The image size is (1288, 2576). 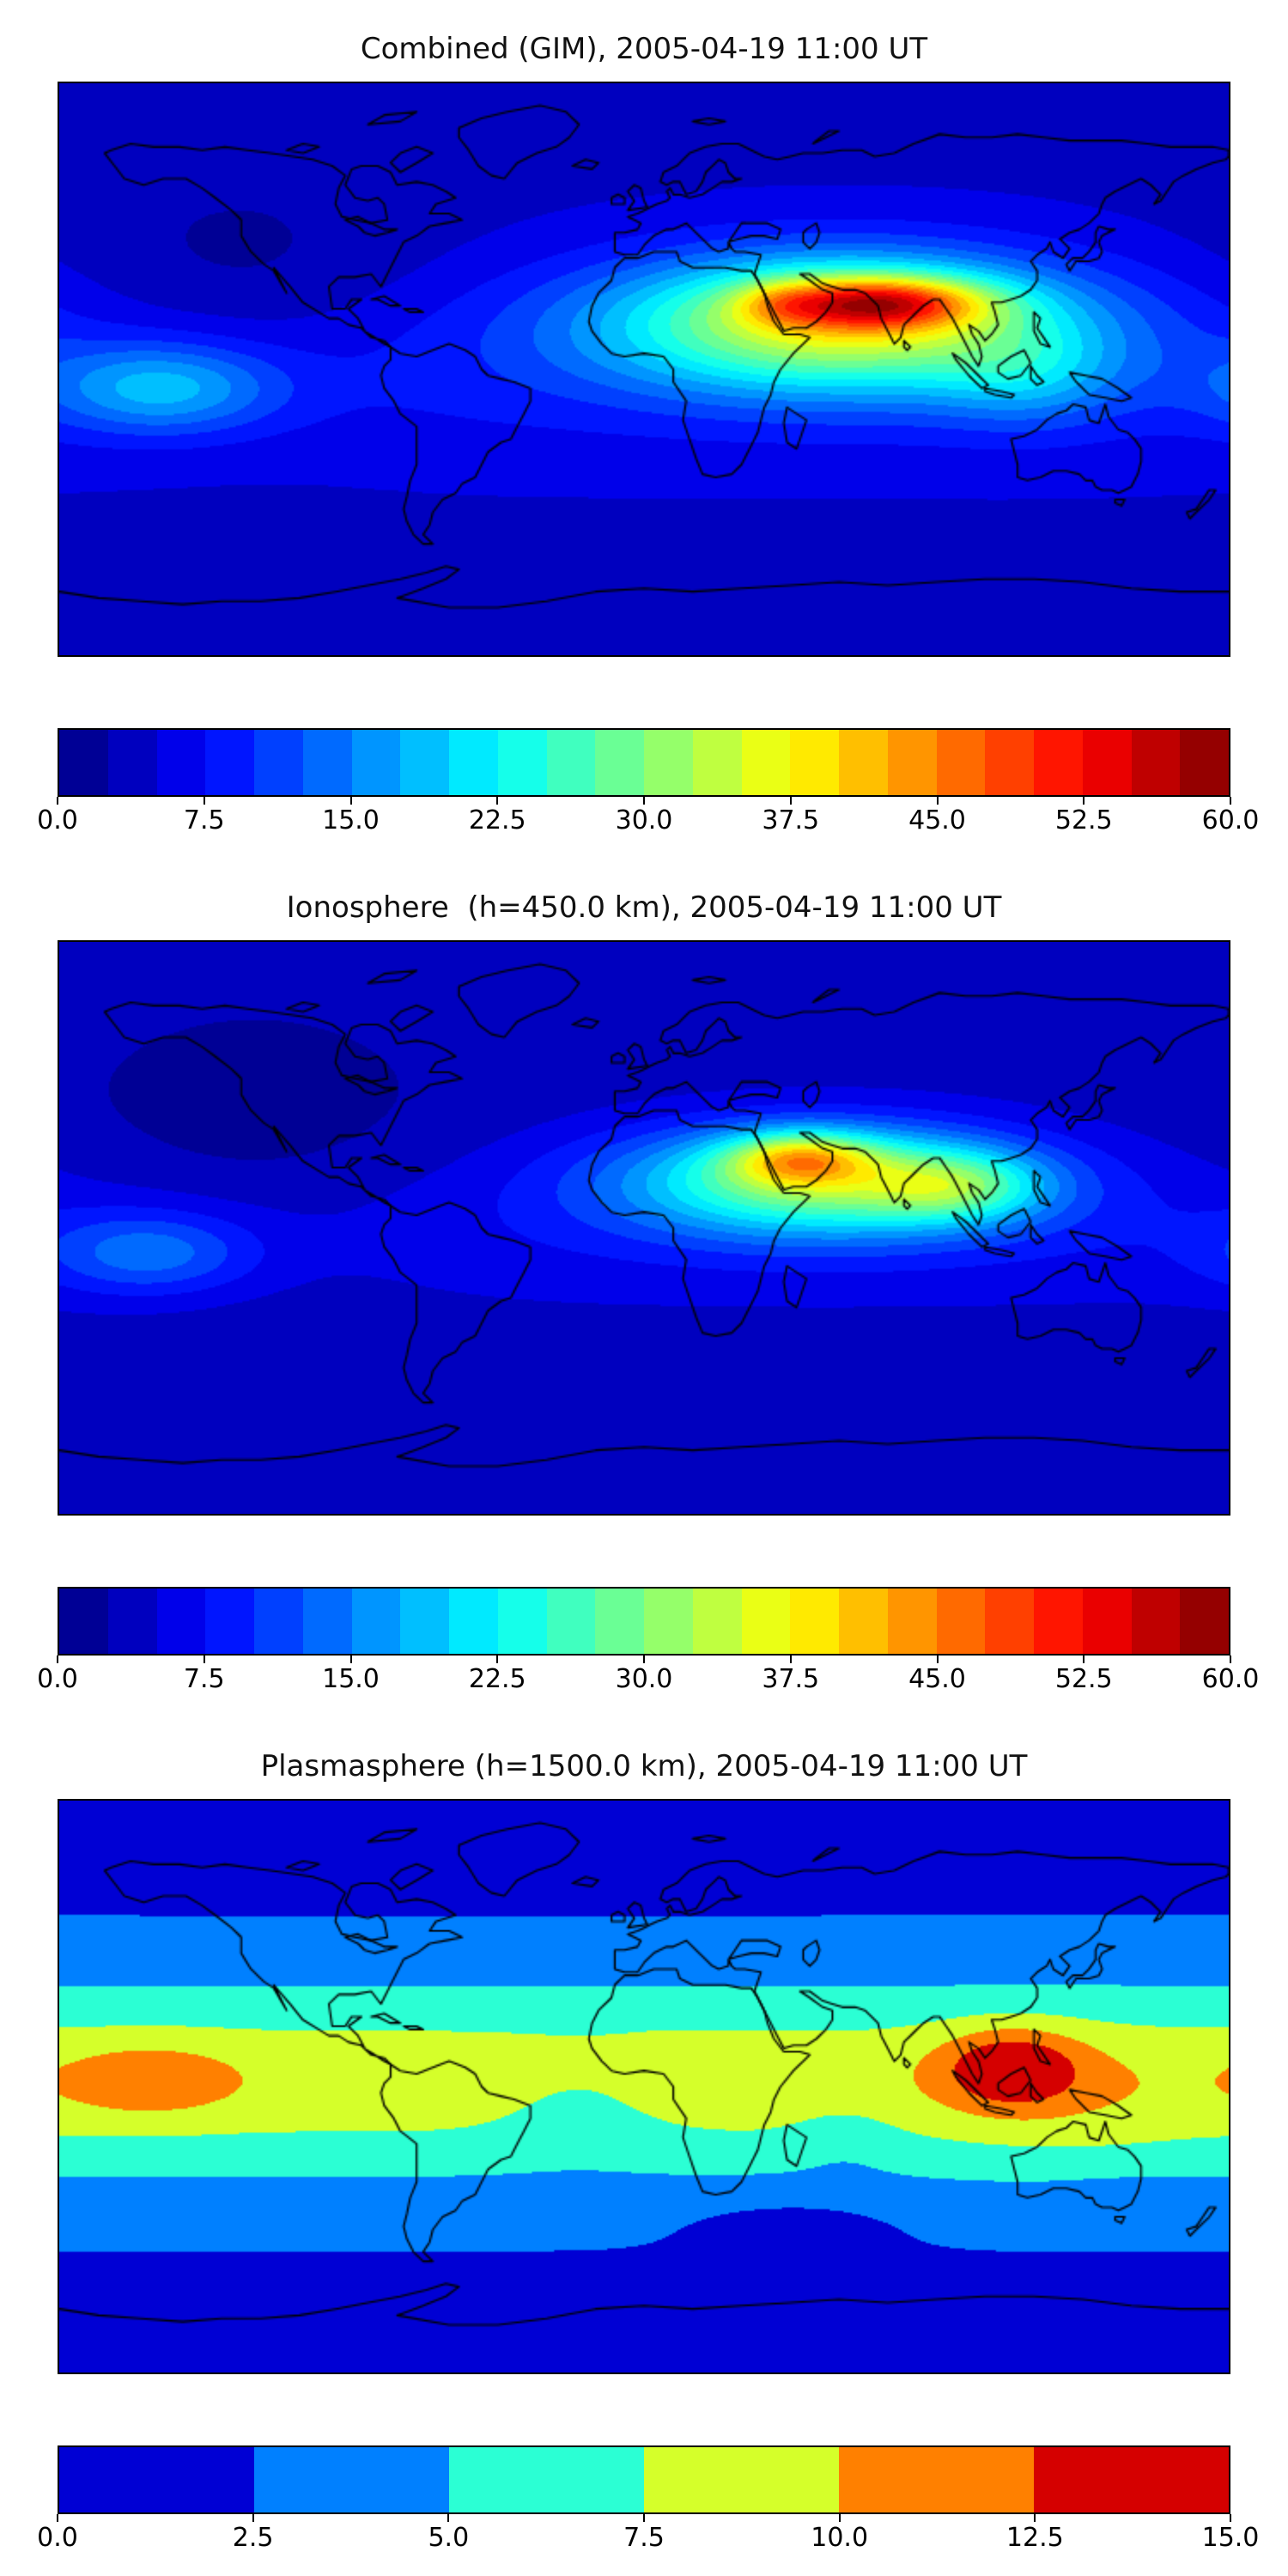 What do you see at coordinates (840, 2538) in the screenshot?
I see `colorbar-tick-label: 10.0` at bounding box center [840, 2538].